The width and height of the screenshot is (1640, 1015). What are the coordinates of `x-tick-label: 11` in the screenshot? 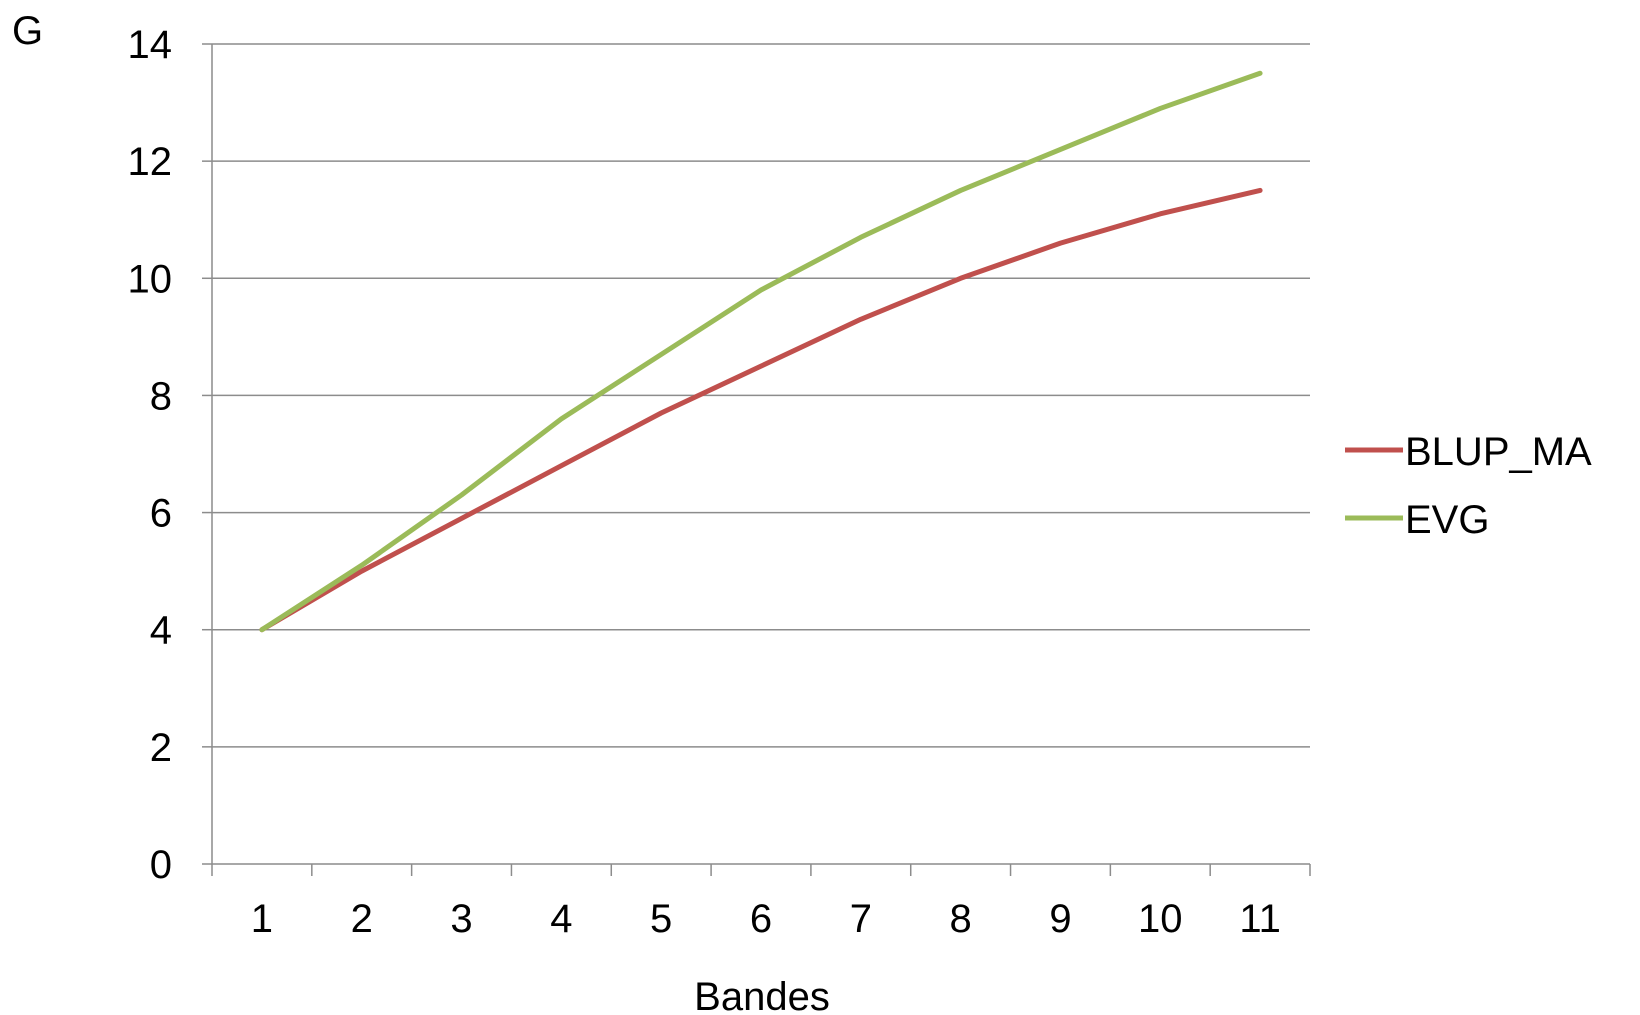 It's located at (1260, 919).